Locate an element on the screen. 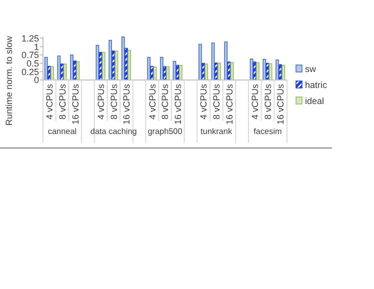  text: tunkrank is located at coordinates (216, 131).